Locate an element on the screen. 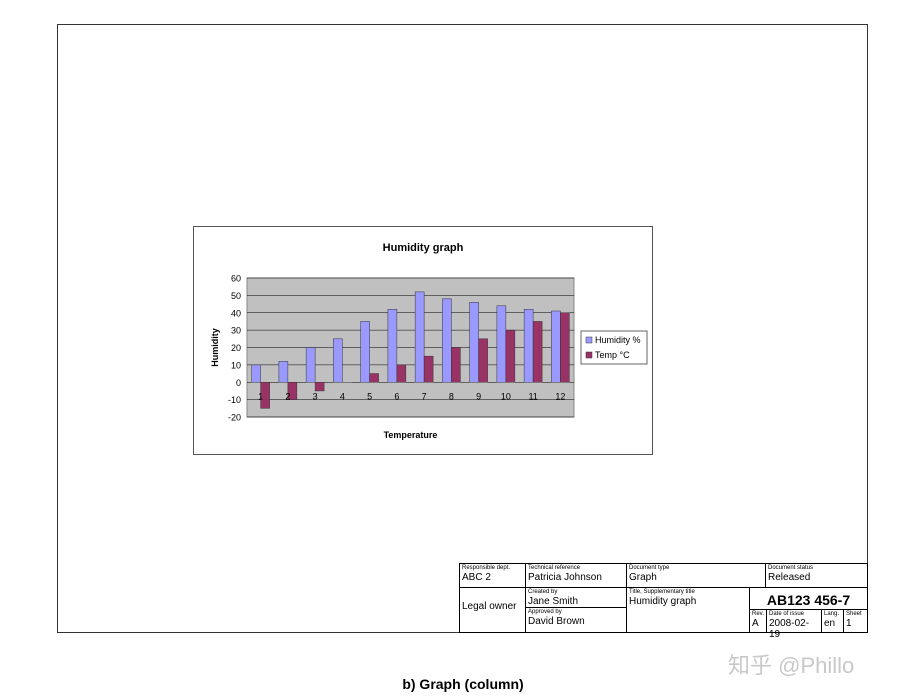  y-tick-label: 50 is located at coordinates (236, 296).